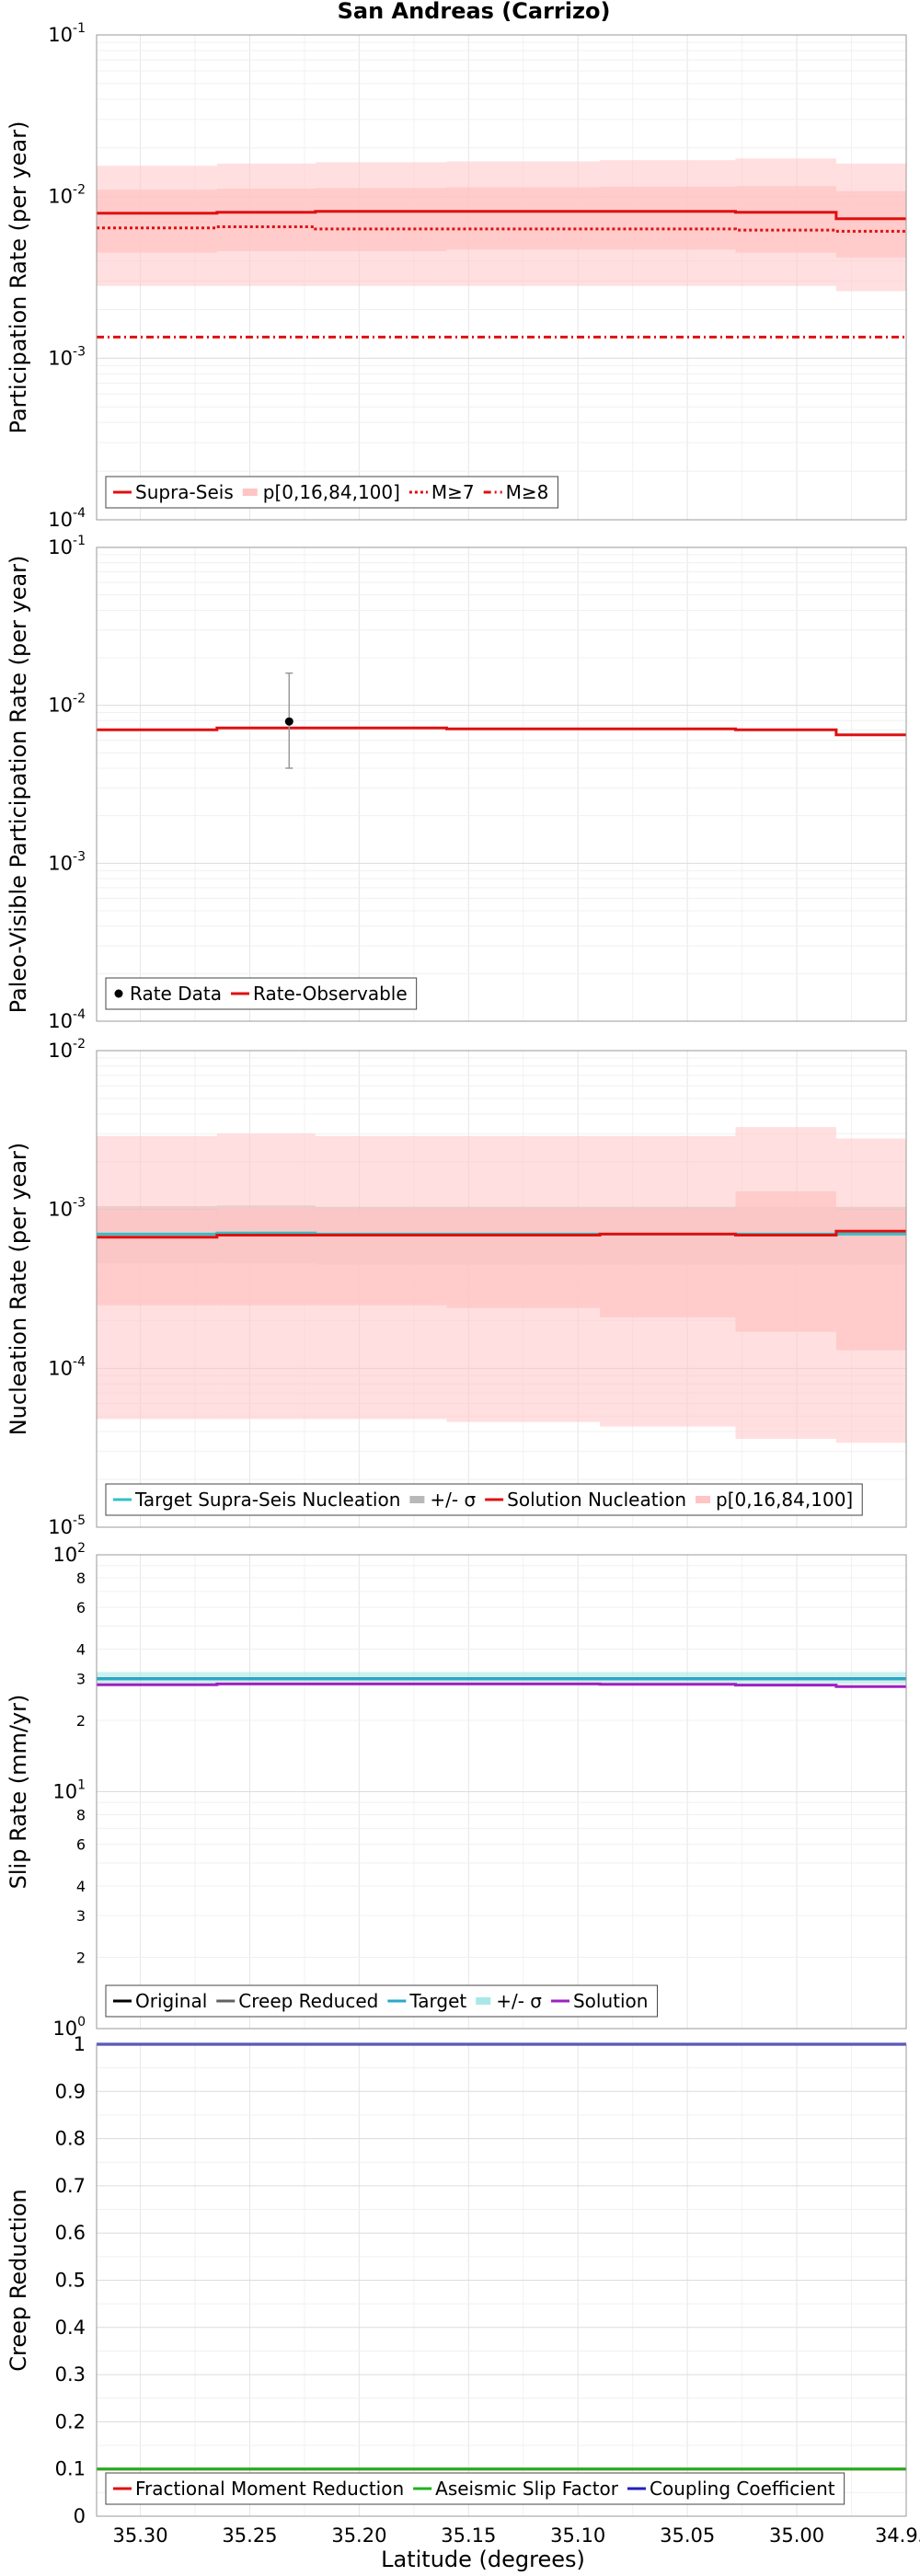 This screenshot has width=920, height=2576. I want to click on y-tick-label: 0.2, so click(70, 2421).